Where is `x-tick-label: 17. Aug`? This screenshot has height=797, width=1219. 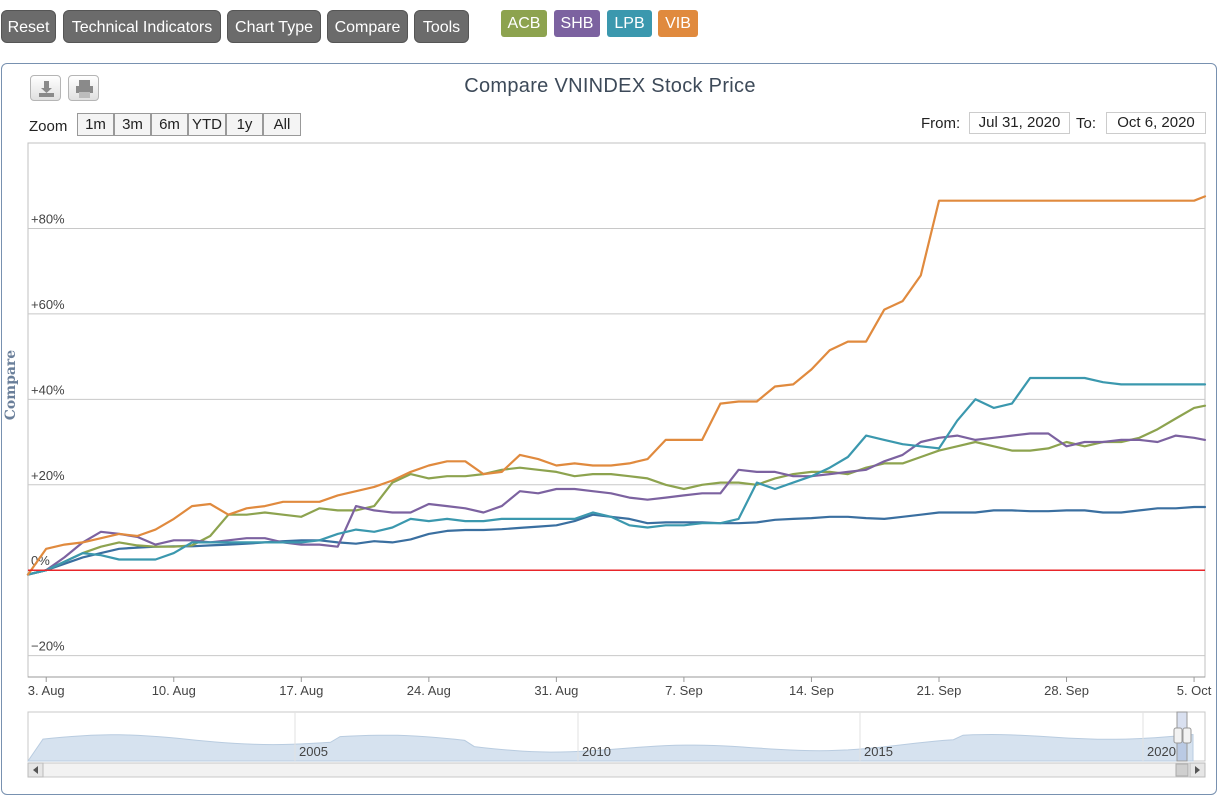 x-tick-label: 17. Aug is located at coordinates (301, 690).